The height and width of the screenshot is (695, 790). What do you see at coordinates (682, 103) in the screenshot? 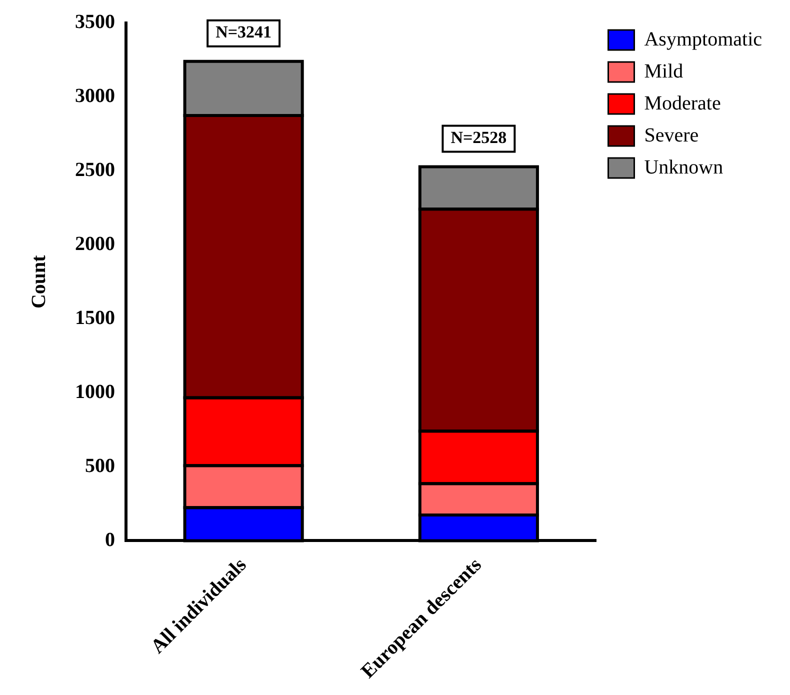
I see `legend-label: Moderate` at bounding box center [682, 103].